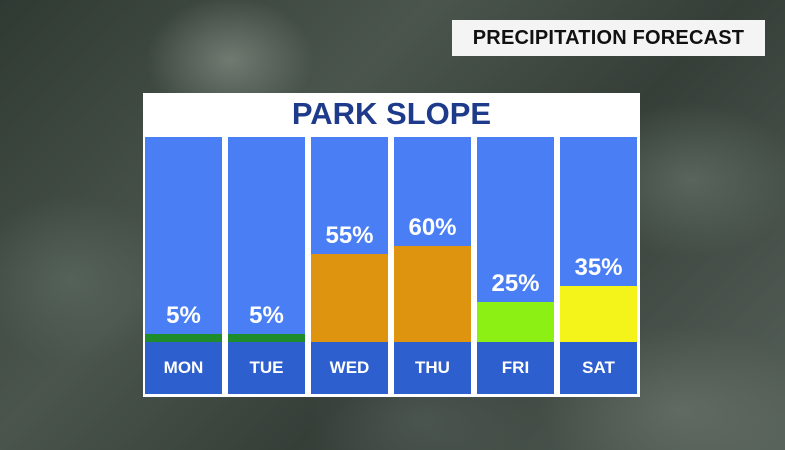  I want to click on value-label-mon: 5%, so click(183, 315).